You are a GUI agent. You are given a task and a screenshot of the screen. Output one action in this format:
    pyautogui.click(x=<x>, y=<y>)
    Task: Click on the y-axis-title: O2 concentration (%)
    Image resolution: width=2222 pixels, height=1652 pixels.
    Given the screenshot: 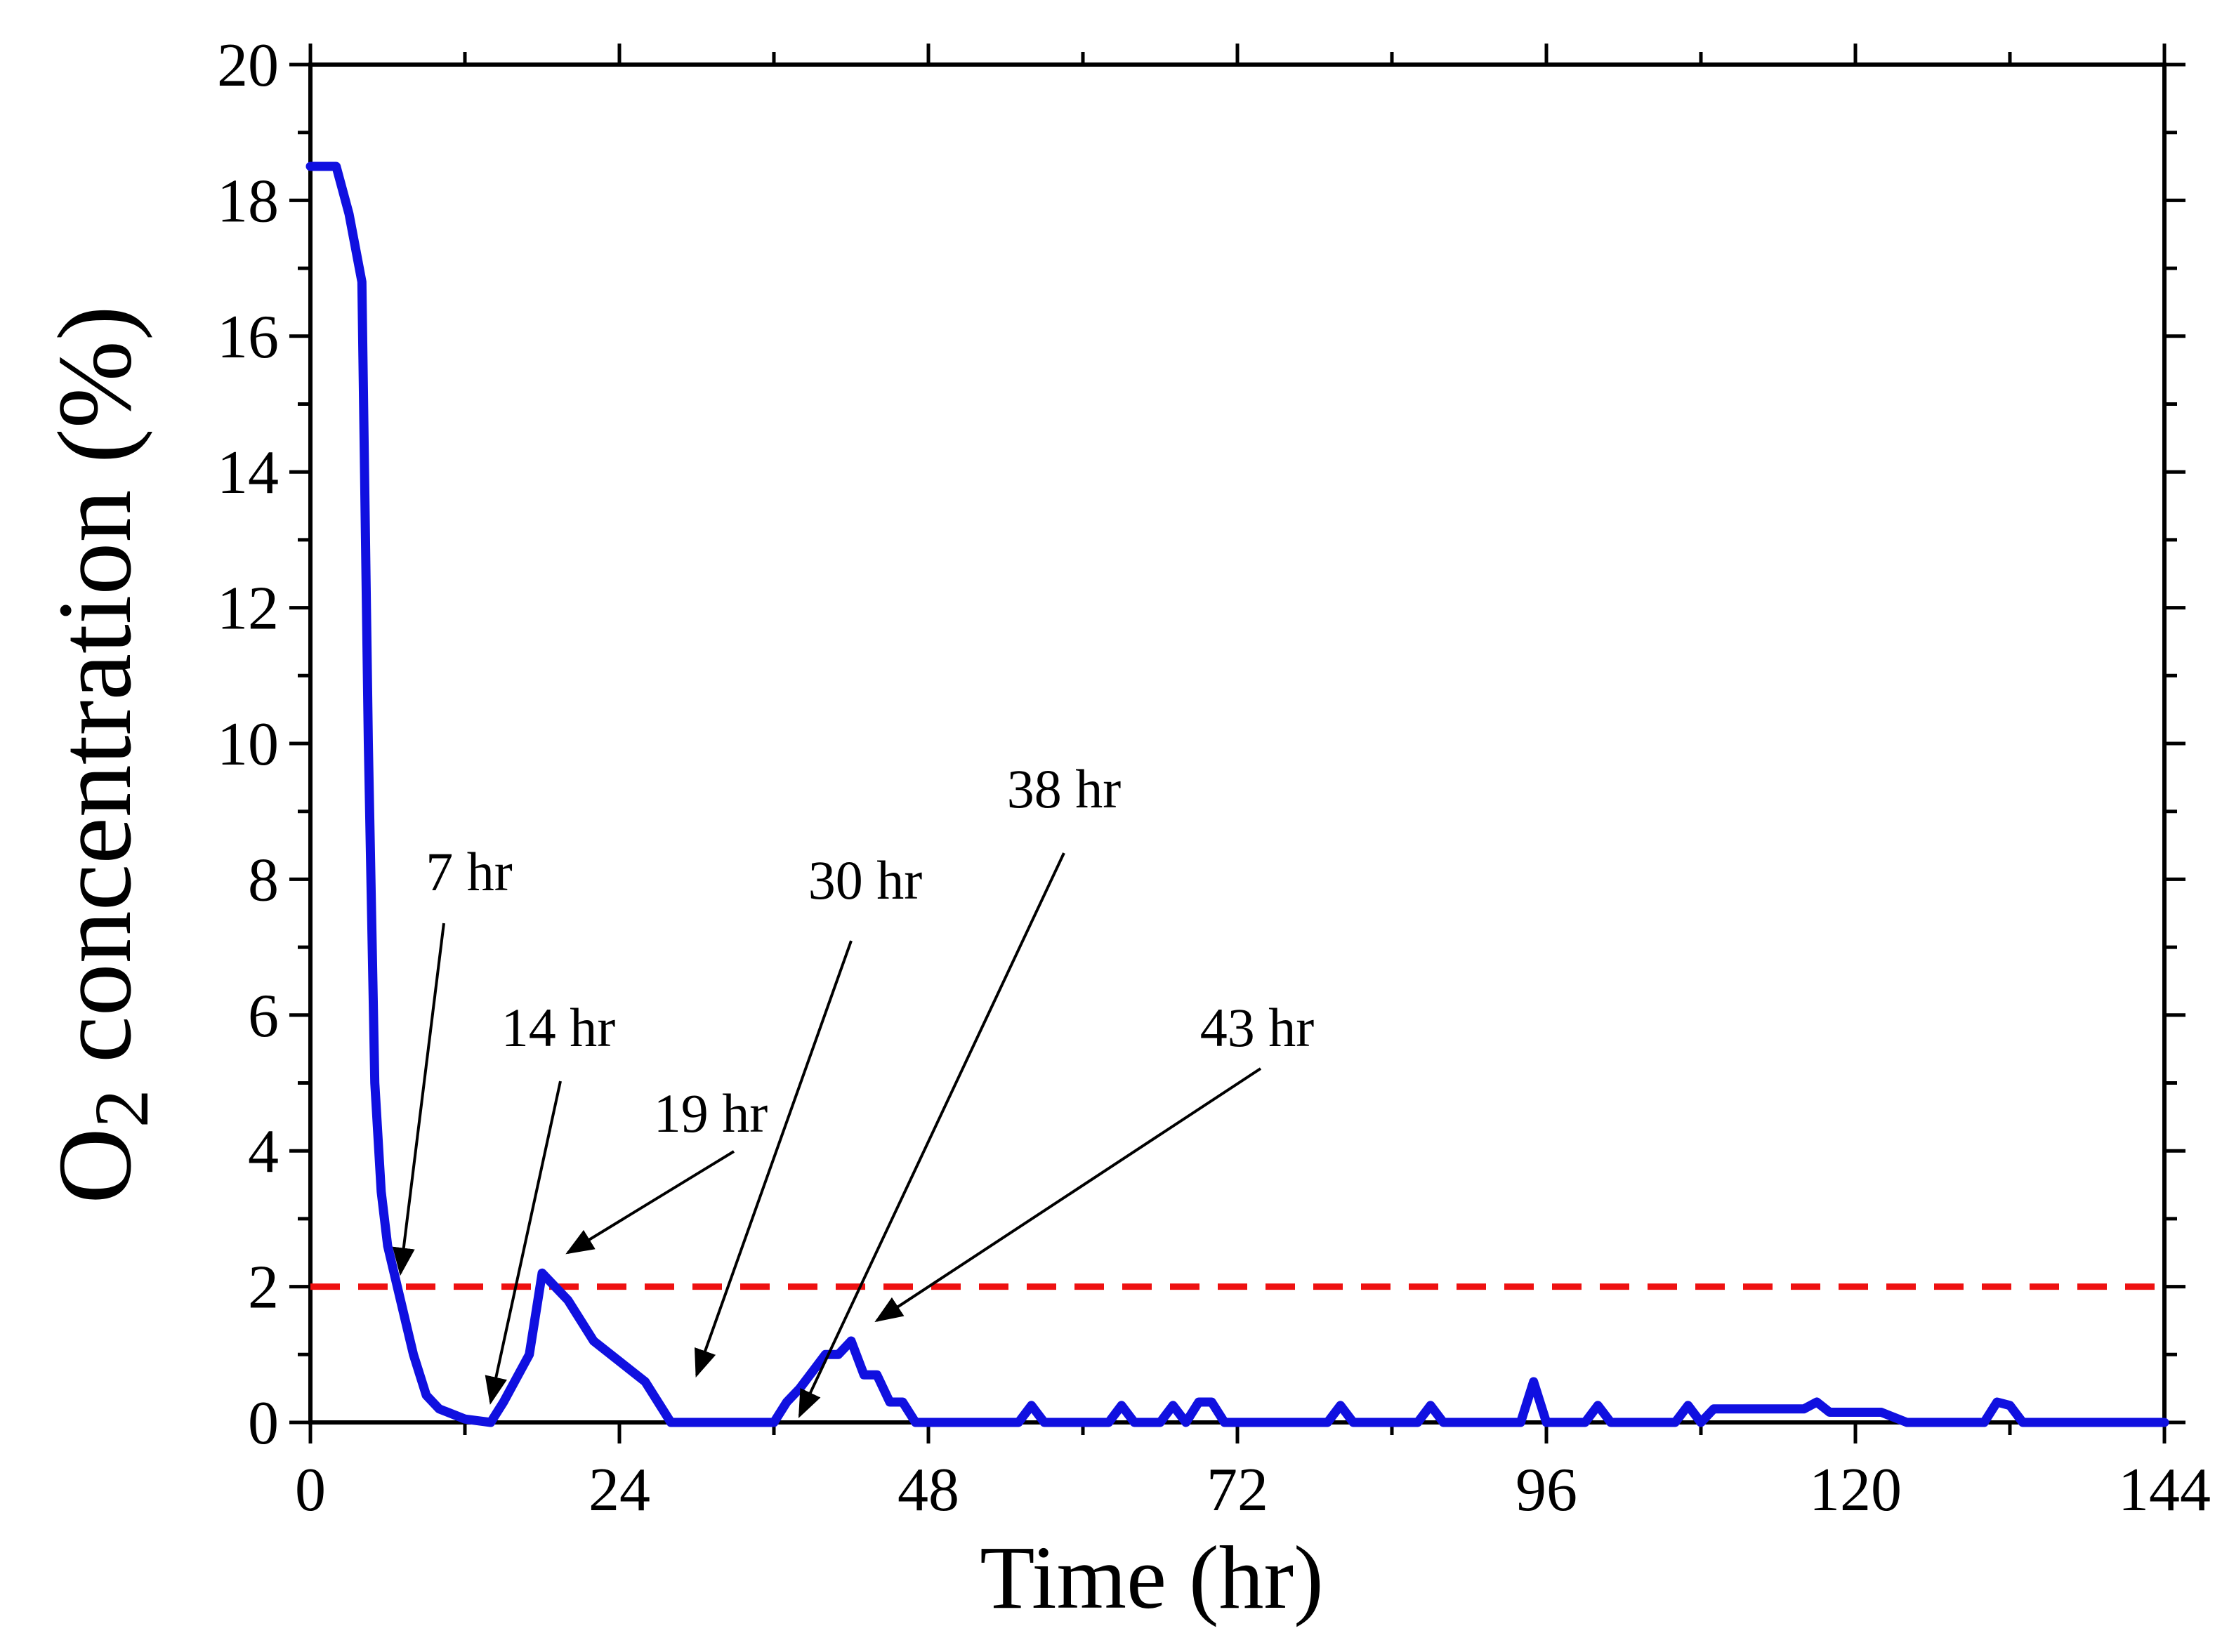 What is the action you would take?
    pyautogui.click(x=100, y=754)
    